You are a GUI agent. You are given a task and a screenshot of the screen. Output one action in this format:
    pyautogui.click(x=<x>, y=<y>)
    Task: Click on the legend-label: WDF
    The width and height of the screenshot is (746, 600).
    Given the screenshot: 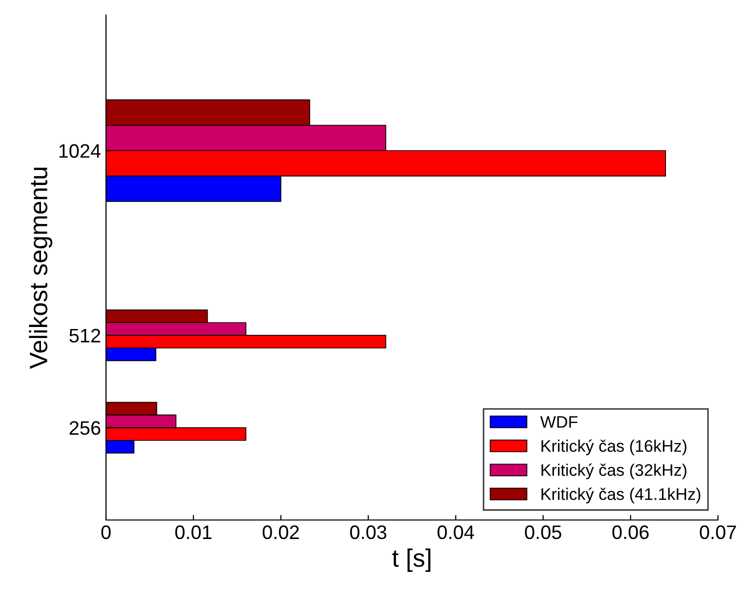 What is the action you would take?
    pyautogui.click(x=559, y=422)
    